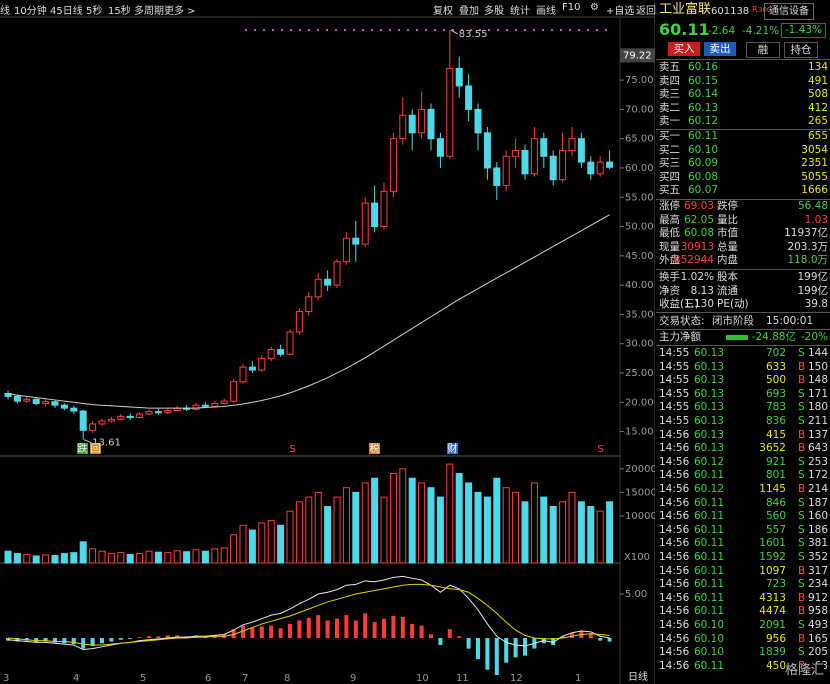 This screenshot has width=830, height=684. I want to click on event-marker: 跌, so click(83, 448).